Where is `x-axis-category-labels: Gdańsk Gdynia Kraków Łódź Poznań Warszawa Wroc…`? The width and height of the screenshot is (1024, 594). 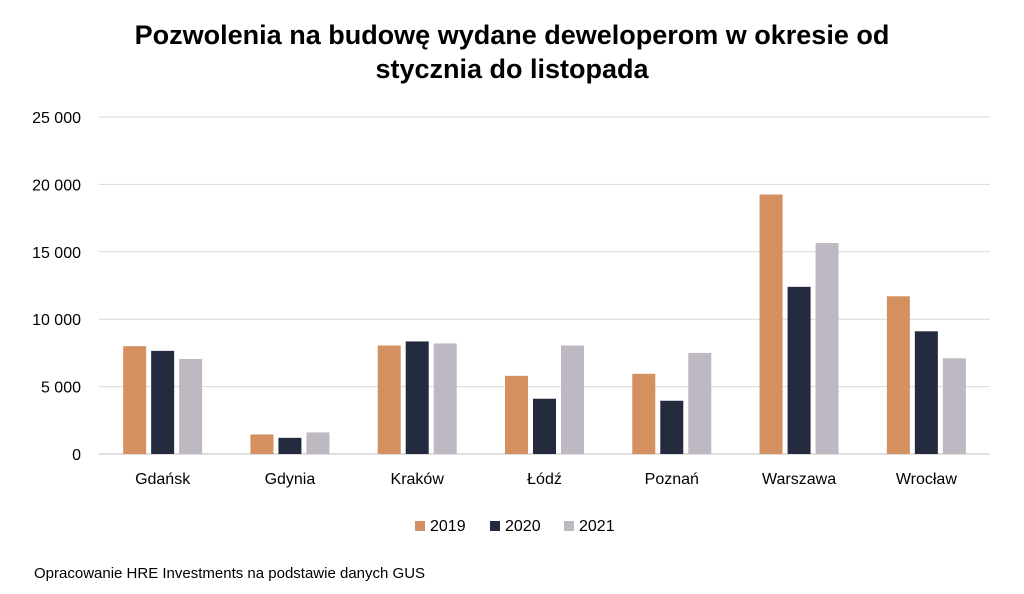
x-axis-category-labels: Gdańsk Gdynia Kraków Łódź Poznań Warszawa Wroc… is located at coordinates (546, 479).